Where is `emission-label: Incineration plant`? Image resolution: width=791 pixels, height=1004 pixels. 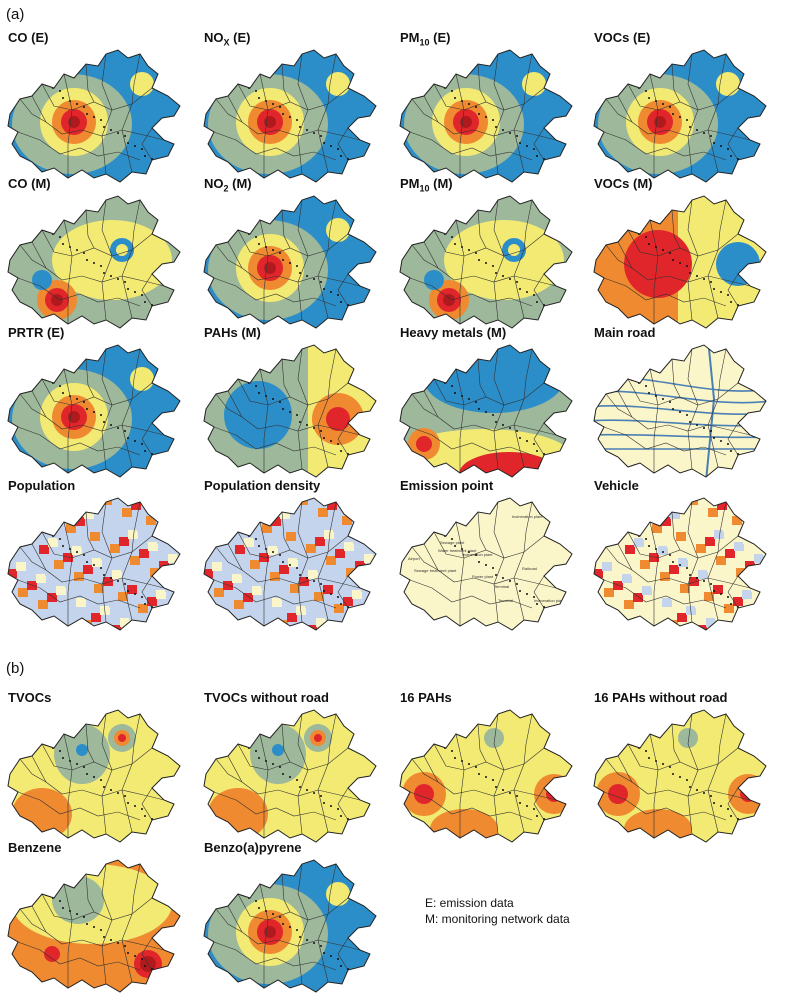 emission-label: Incineration plant is located at coordinates (477, 554).